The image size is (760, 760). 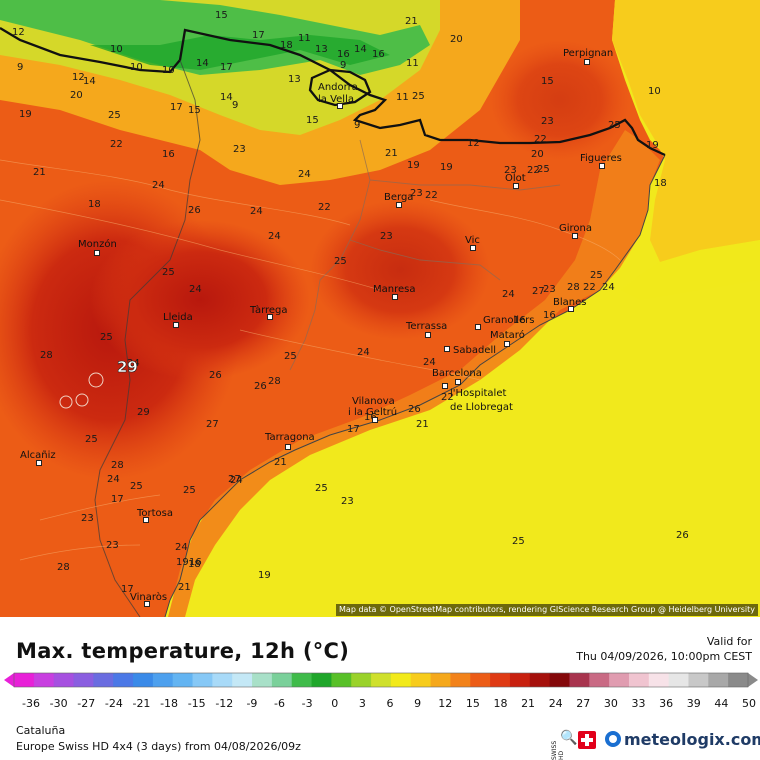 I want to click on city-label: Alcañiz, so click(x=38, y=455).